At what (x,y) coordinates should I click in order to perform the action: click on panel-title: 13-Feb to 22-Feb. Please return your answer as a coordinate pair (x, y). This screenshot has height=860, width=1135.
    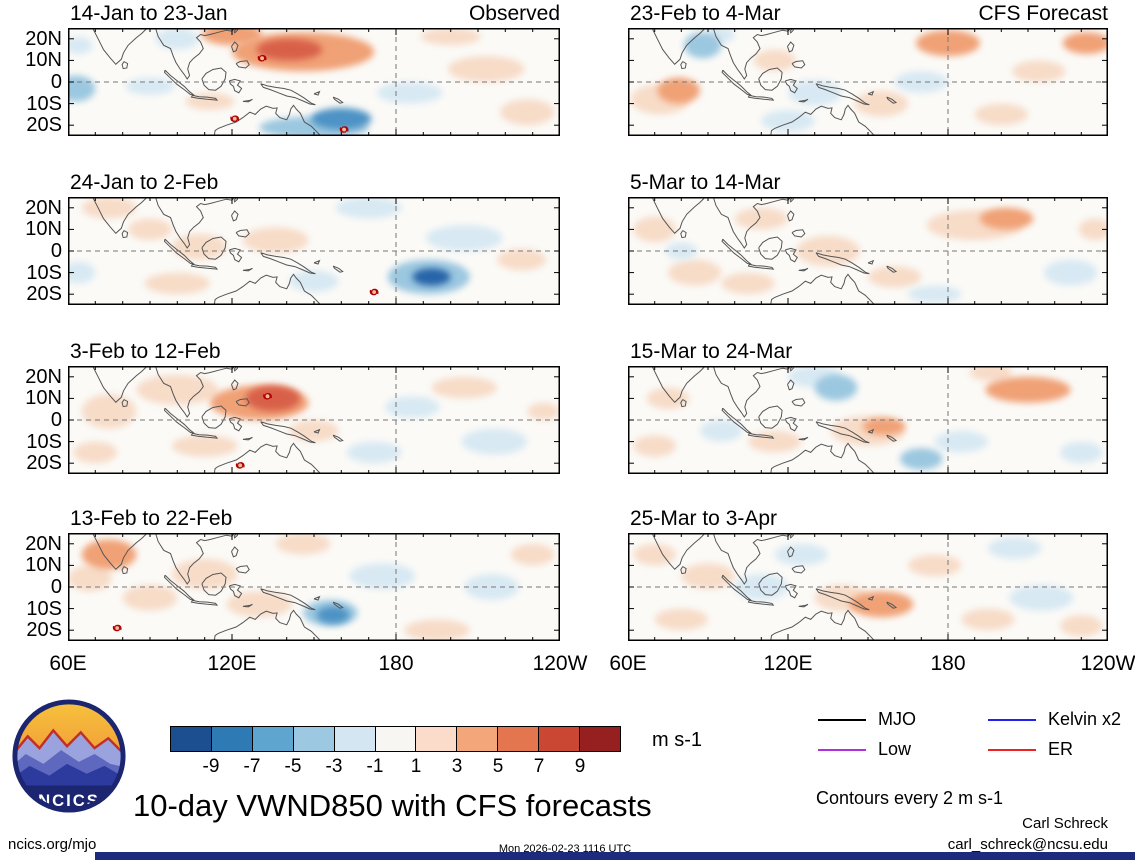
    Looking at the image, I should click on (151, 518).